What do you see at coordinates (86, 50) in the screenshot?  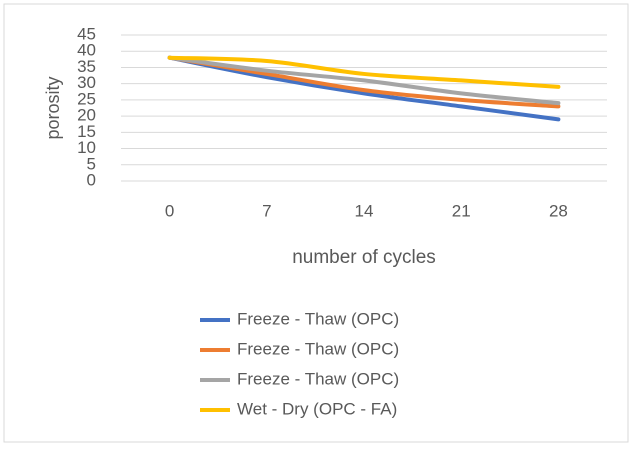 I see `y-tick-label: 40` at bounding box center [86, 50].